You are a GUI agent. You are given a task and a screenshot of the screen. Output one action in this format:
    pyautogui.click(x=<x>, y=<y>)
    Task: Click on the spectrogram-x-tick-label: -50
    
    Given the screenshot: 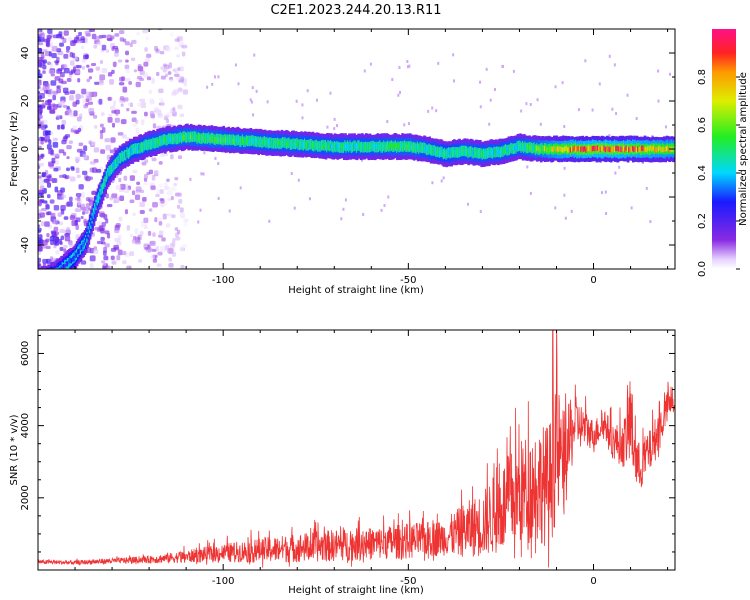 What is the action you would take?
    pyautogui.click(x=408, y=280)
    